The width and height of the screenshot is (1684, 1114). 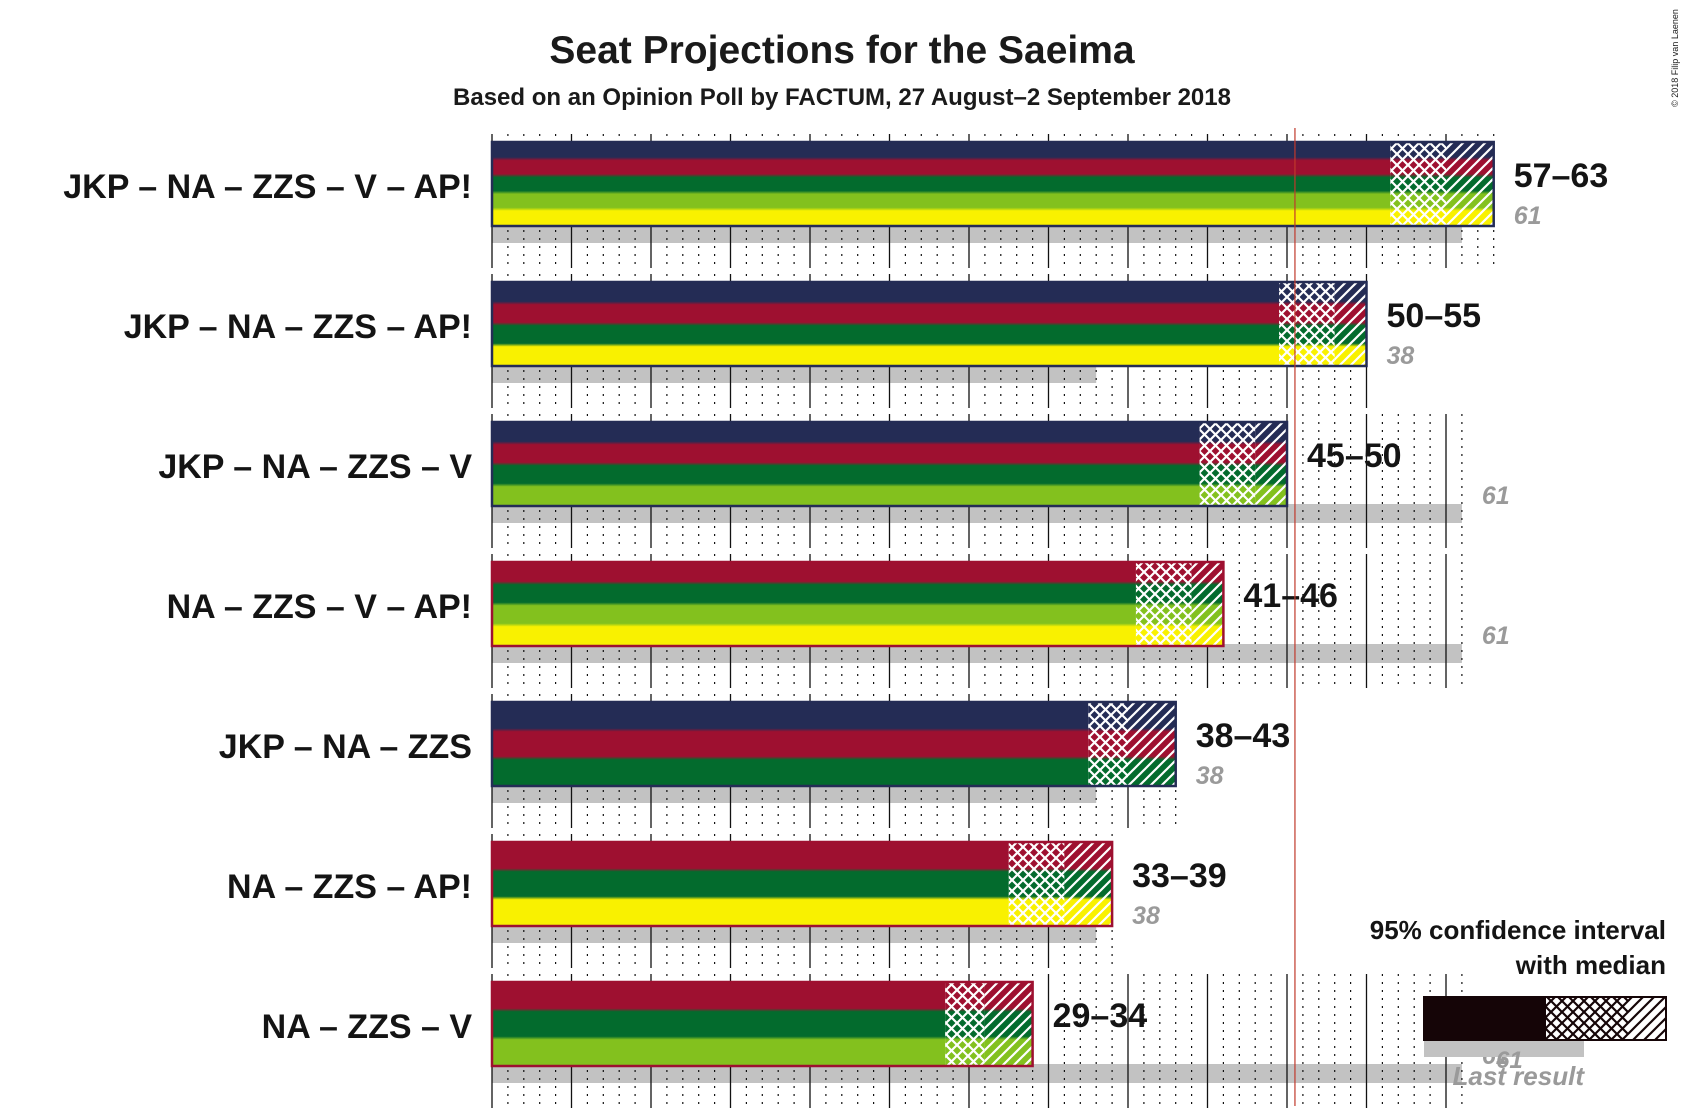 I want to click on coalition-label: NA – ZZS – AP!, so click(x=349, y=887).